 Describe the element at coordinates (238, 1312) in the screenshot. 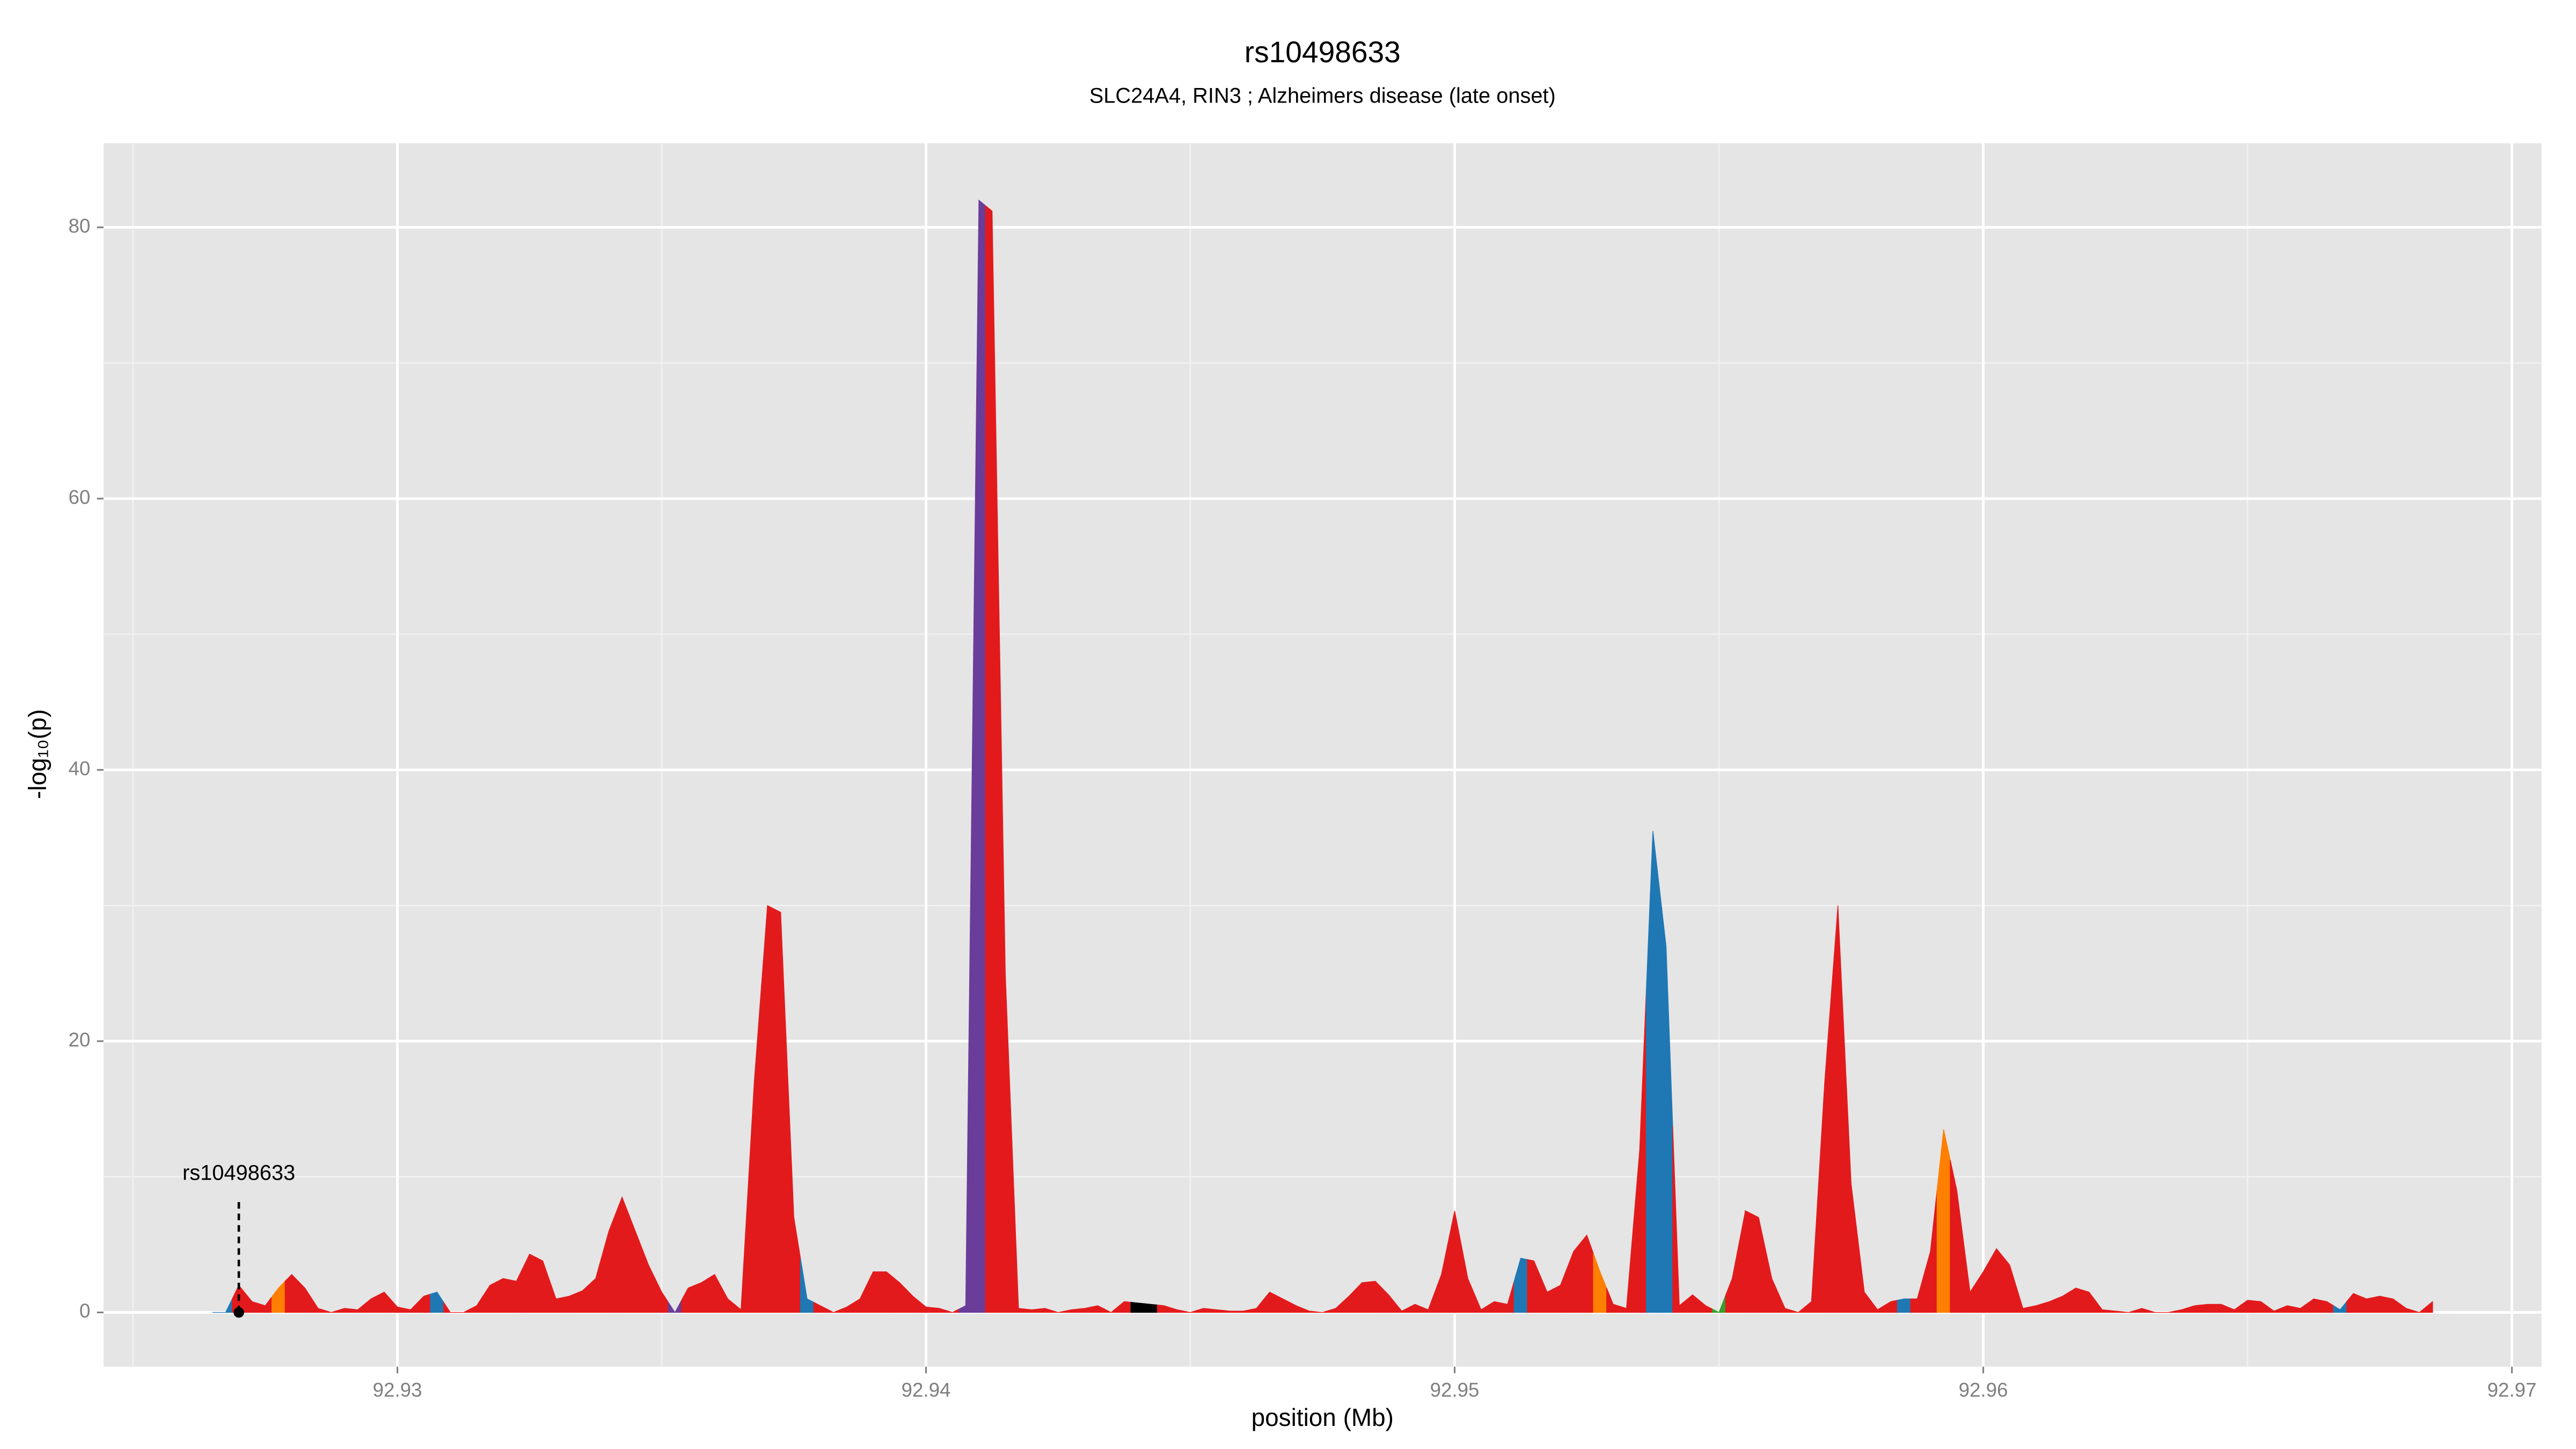

I see `annotation-point` at that location.